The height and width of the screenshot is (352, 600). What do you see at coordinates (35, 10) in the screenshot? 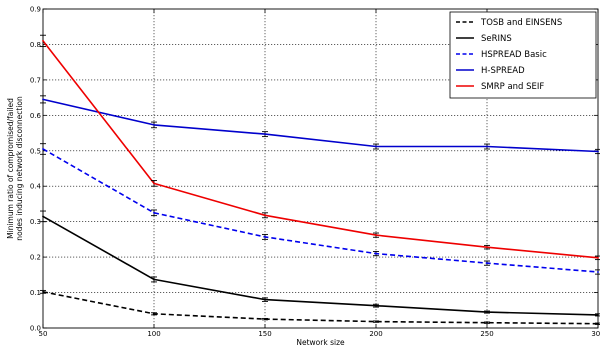
I see `y-tick-label: 0.9` at bounding box center [35, 10].